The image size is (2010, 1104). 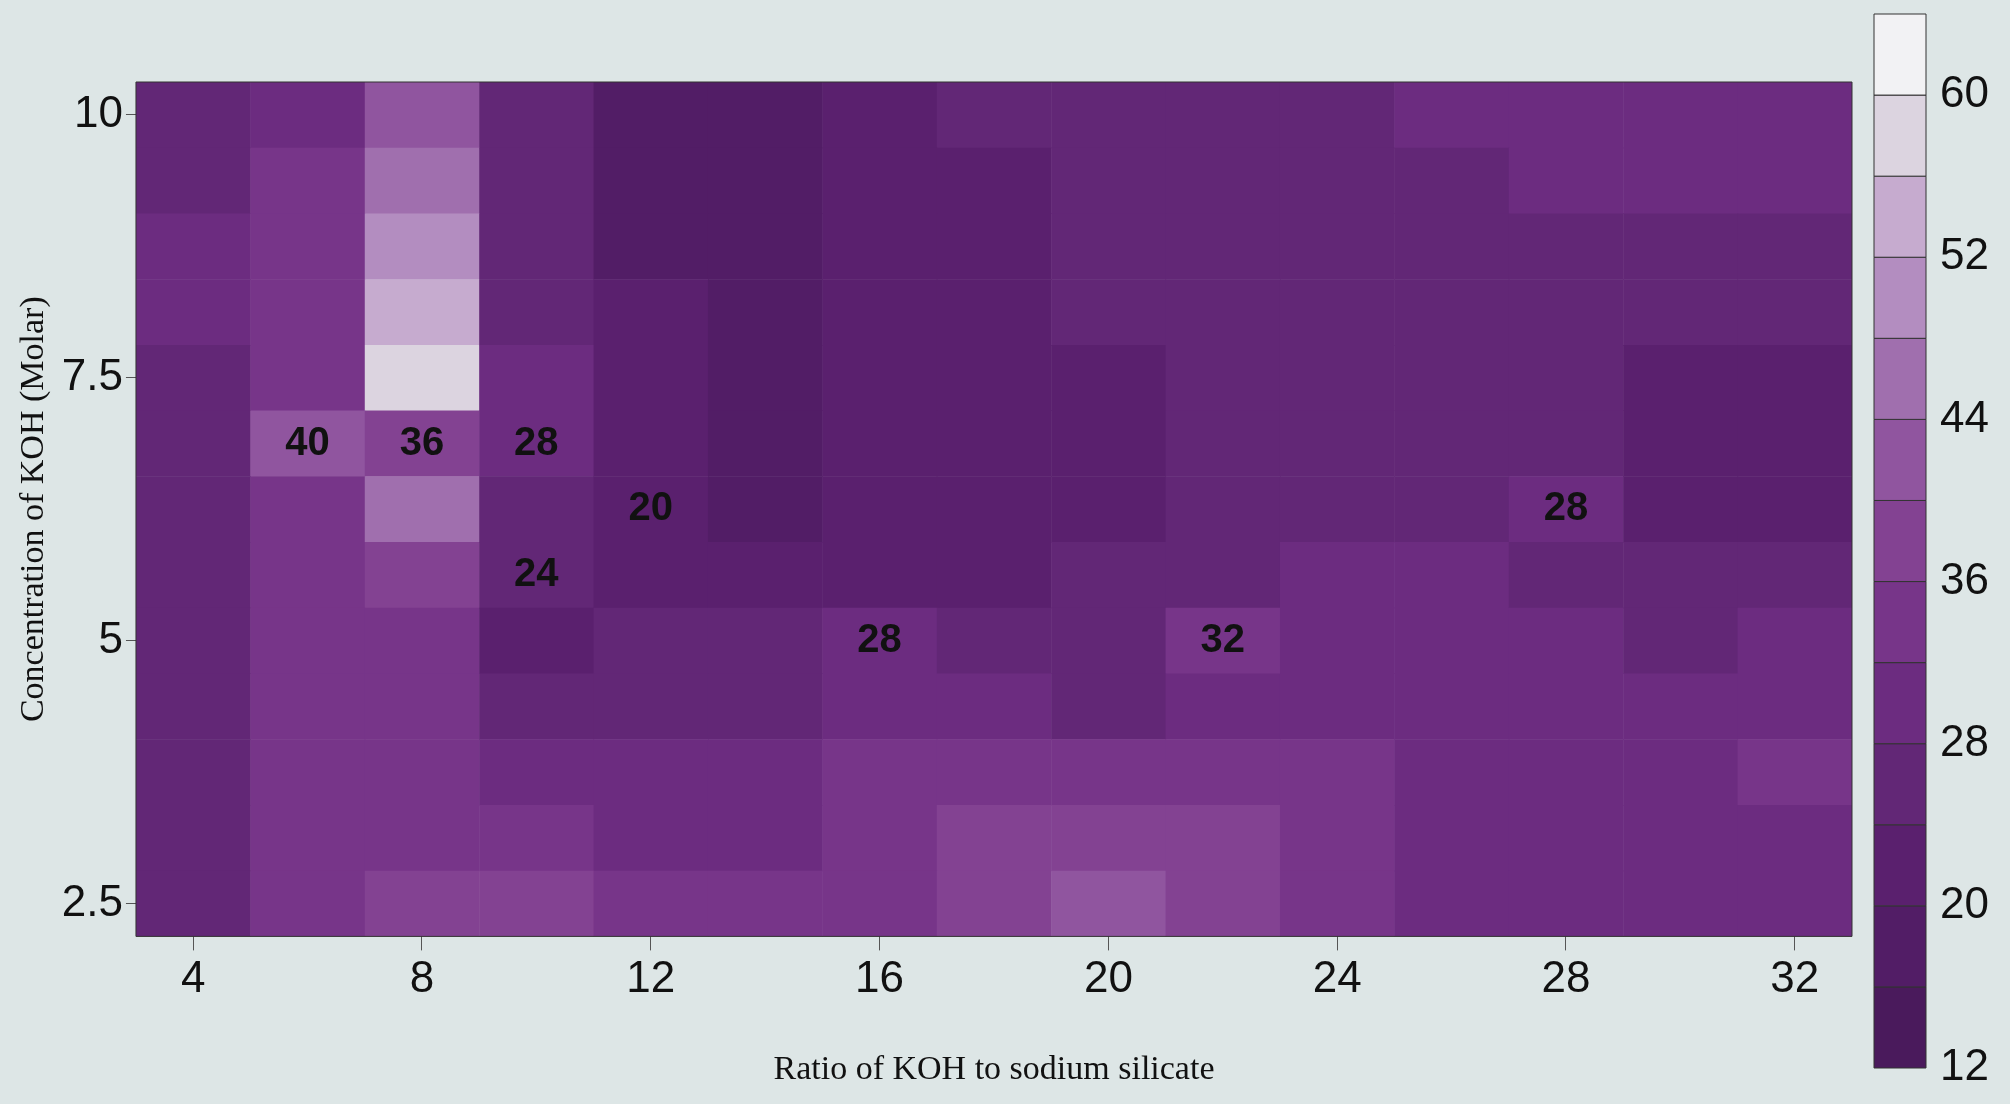 What do you see at coordinates (994, 1067) in the screenshot?
I see `x-axis-title: Ratio of KOH to sodium silicate` at bounding box center [994, 1067].